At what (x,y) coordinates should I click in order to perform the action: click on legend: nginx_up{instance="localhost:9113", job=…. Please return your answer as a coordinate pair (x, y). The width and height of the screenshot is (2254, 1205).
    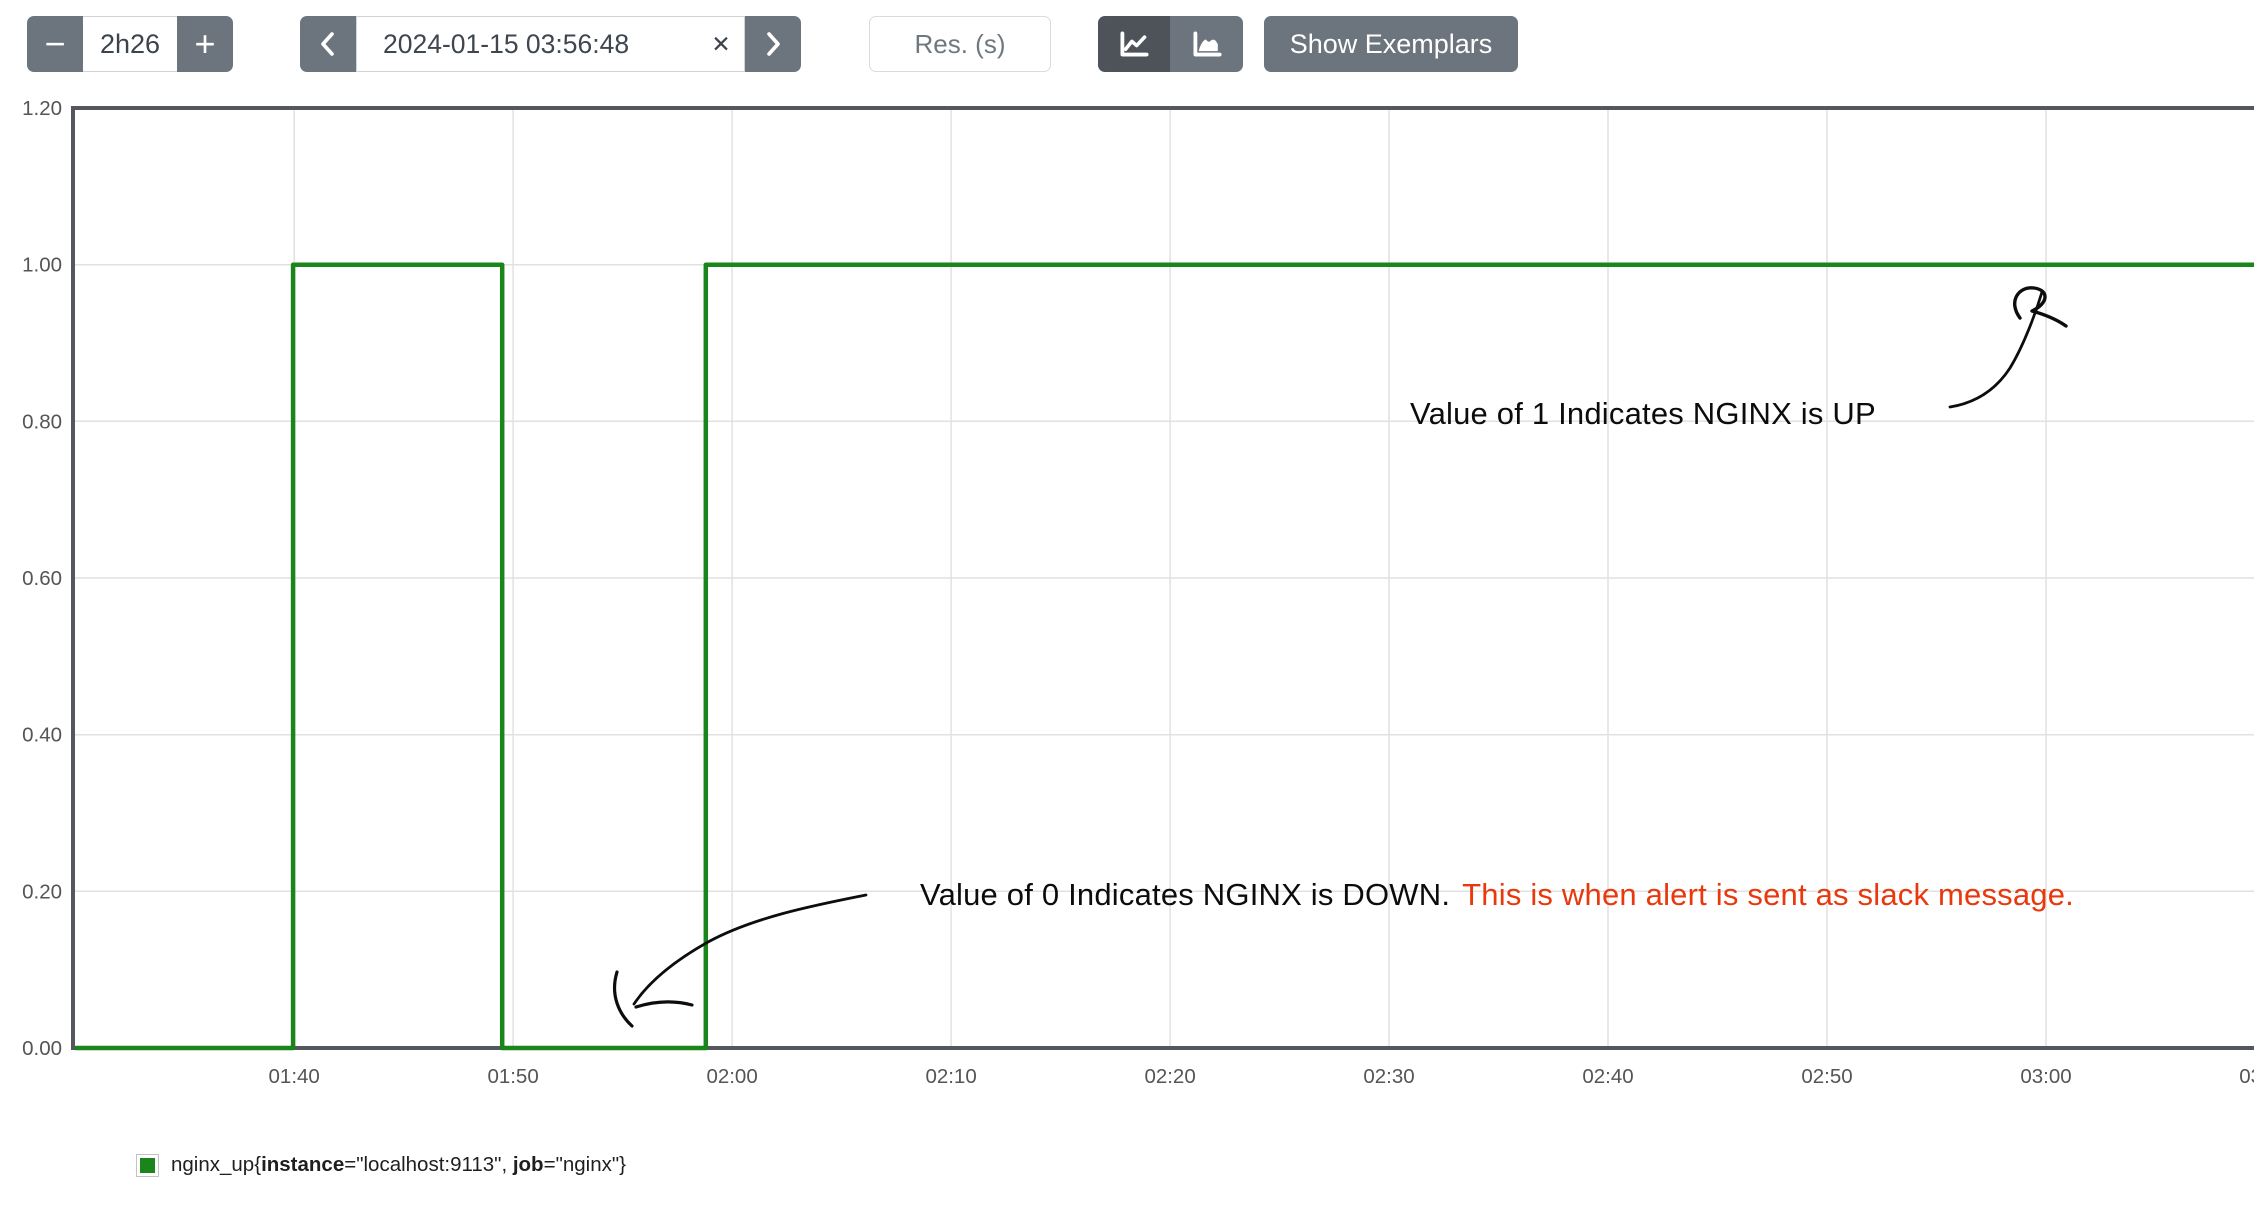
    Looking at the image, I should click on (381, 1165).